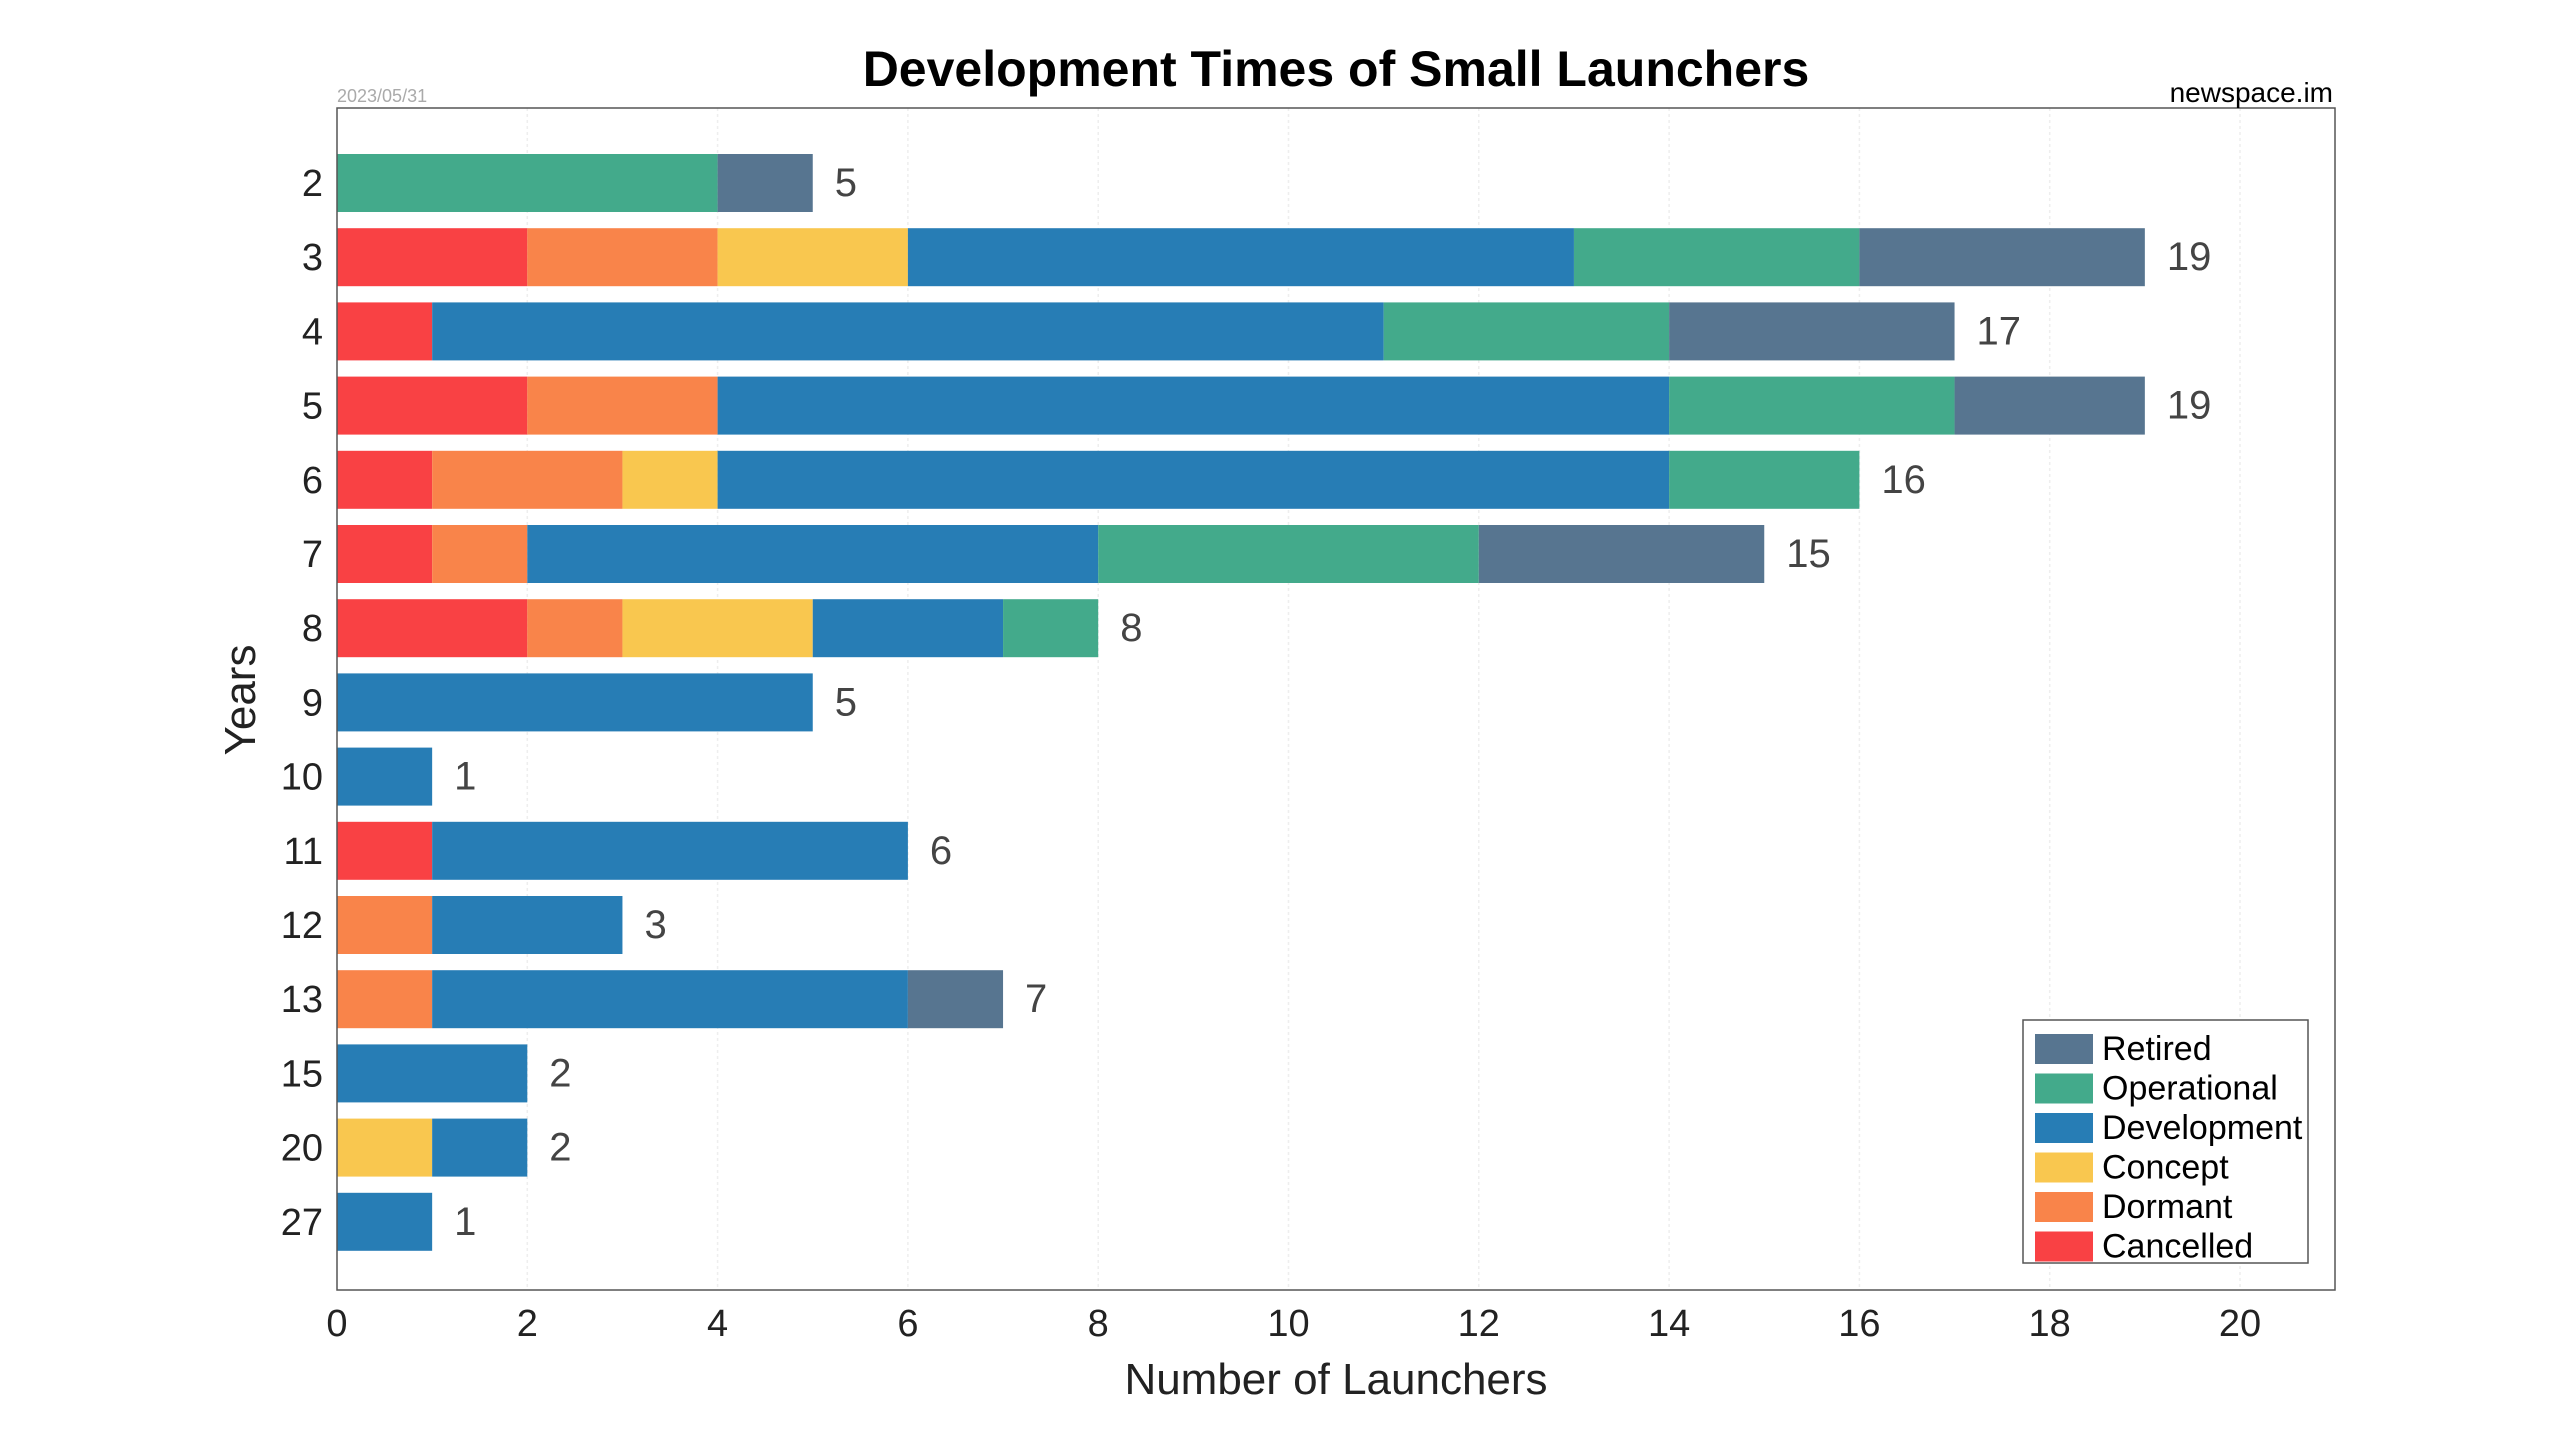  What do you see at coordinates (302, 778) in the screenshot?
I see `y-tick-label: 10` at bounding box center [302, 778].